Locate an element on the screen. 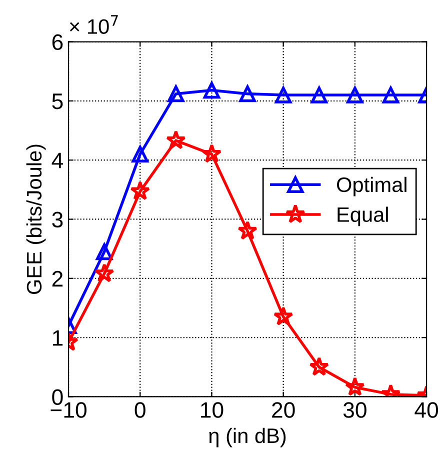  y-tick-label: 3 is located at coordinates (57, 220).